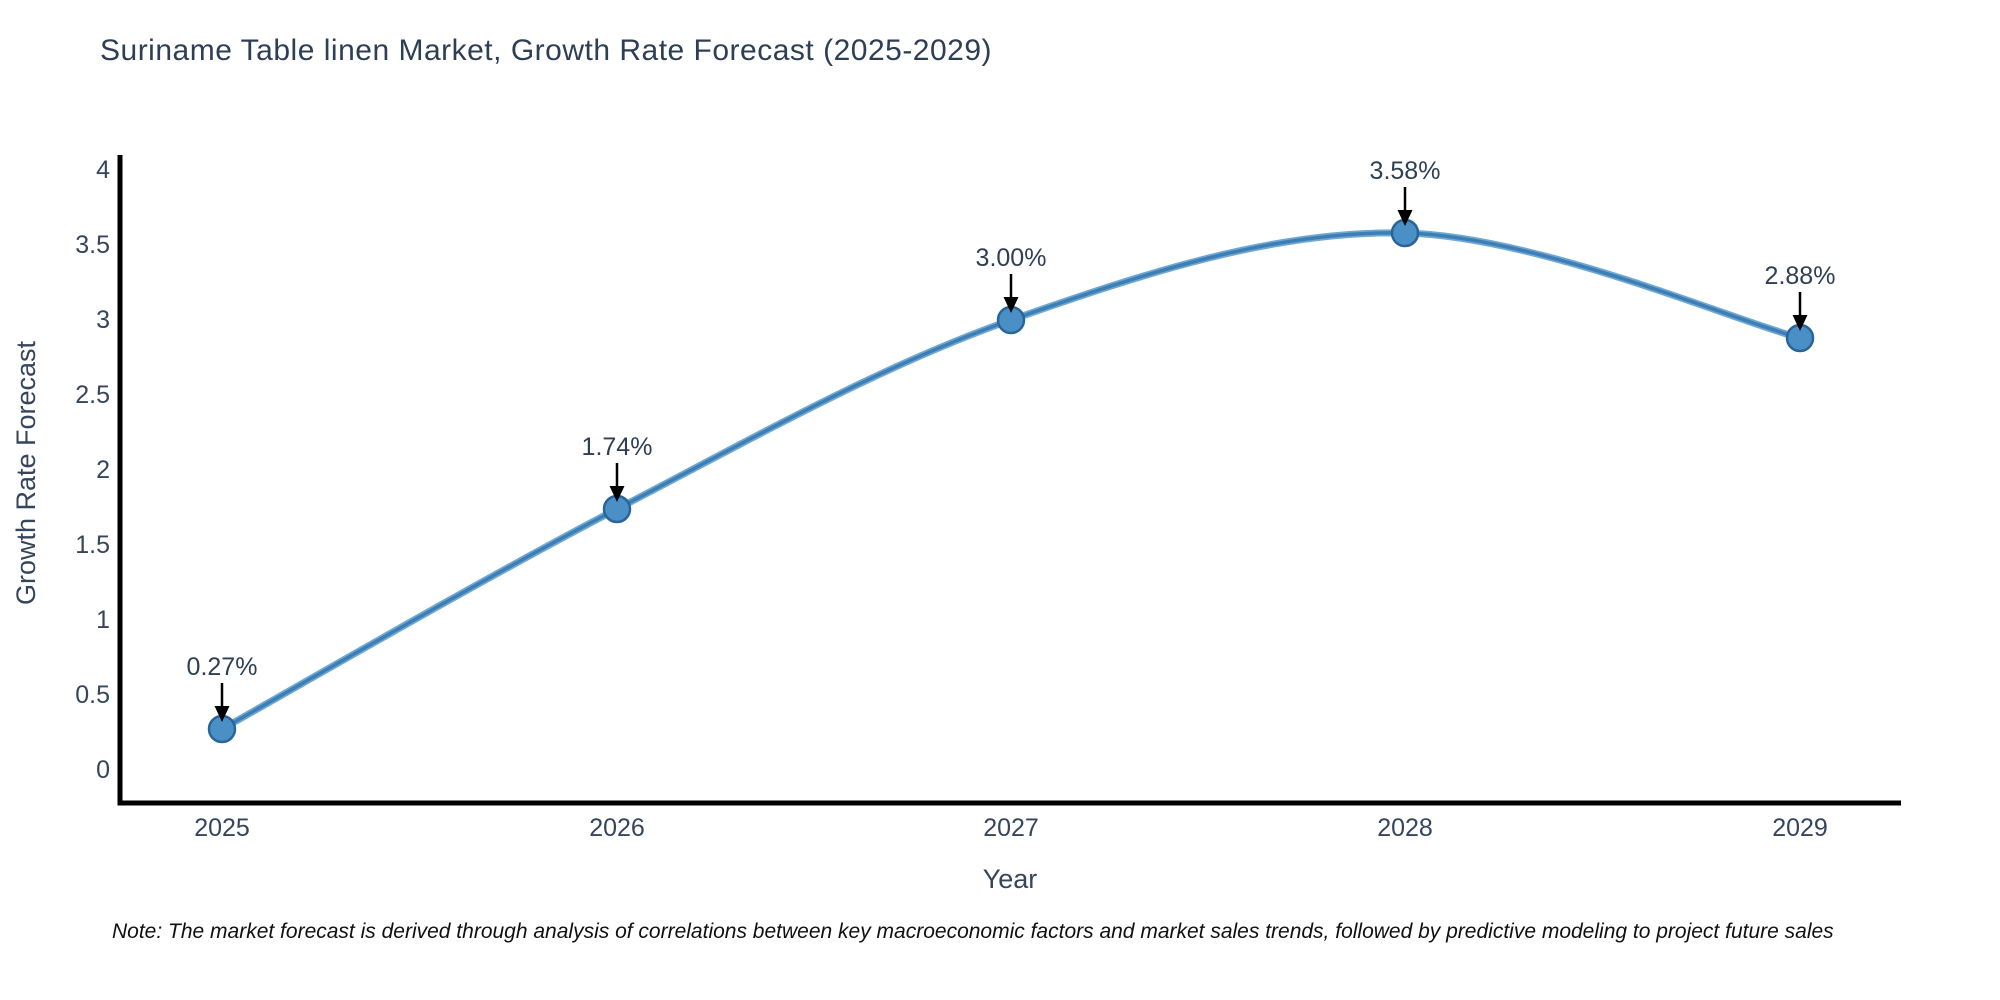 The width and height of the screenshot is (2000, 1000). What do you see at coordinates (103, 470) in the screenshot?
I see `y-tick-label-2: 2` at bounding box center [103, 470].